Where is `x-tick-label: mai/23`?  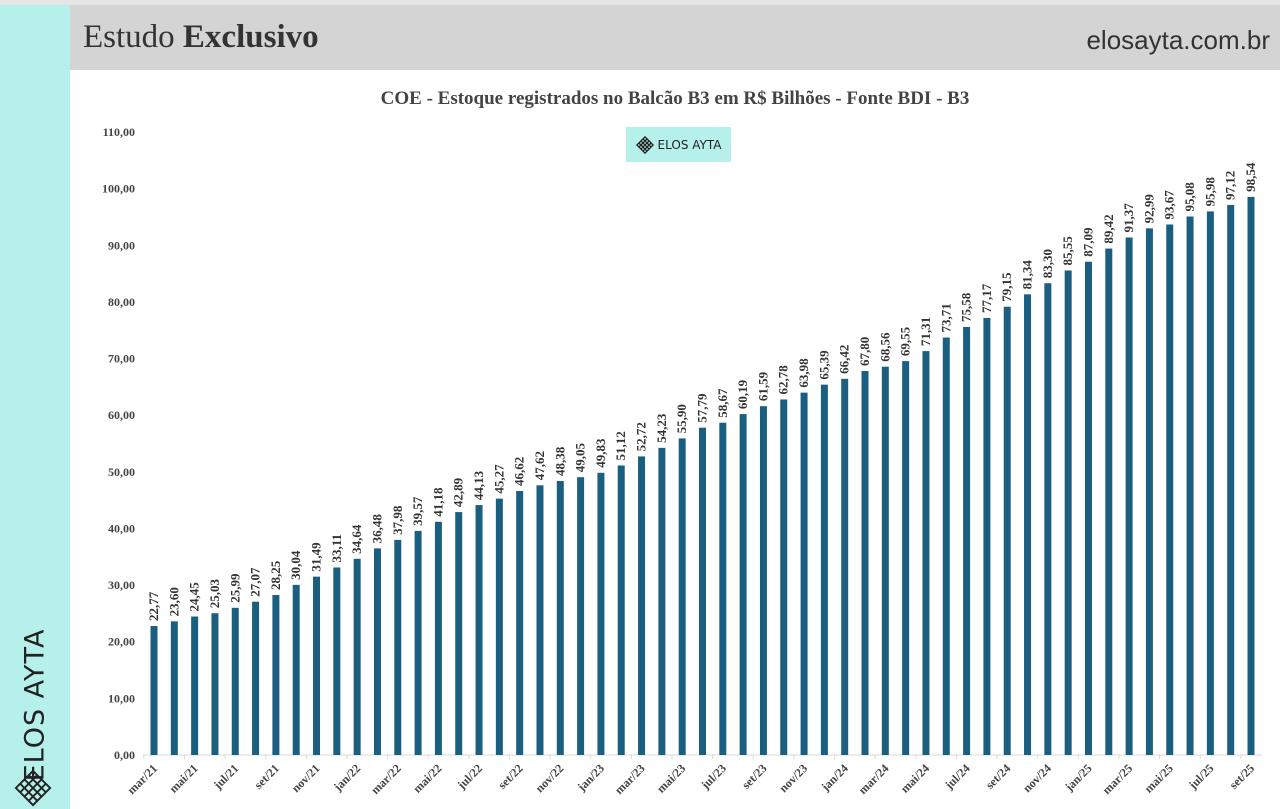 x-tick-label: mai/23 is located at coordinates (671, 778).